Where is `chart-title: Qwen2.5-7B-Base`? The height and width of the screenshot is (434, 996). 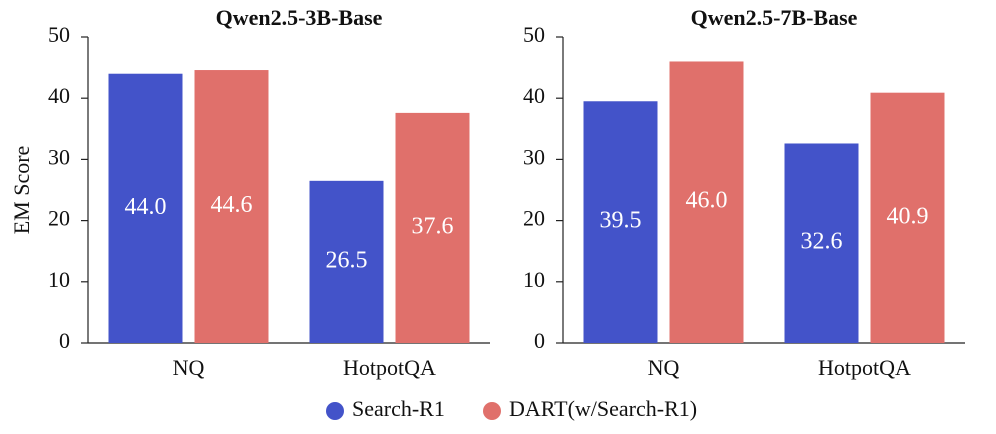 chart-title: Qwen2.5-7B-Base is located at coordinates (774, 17).